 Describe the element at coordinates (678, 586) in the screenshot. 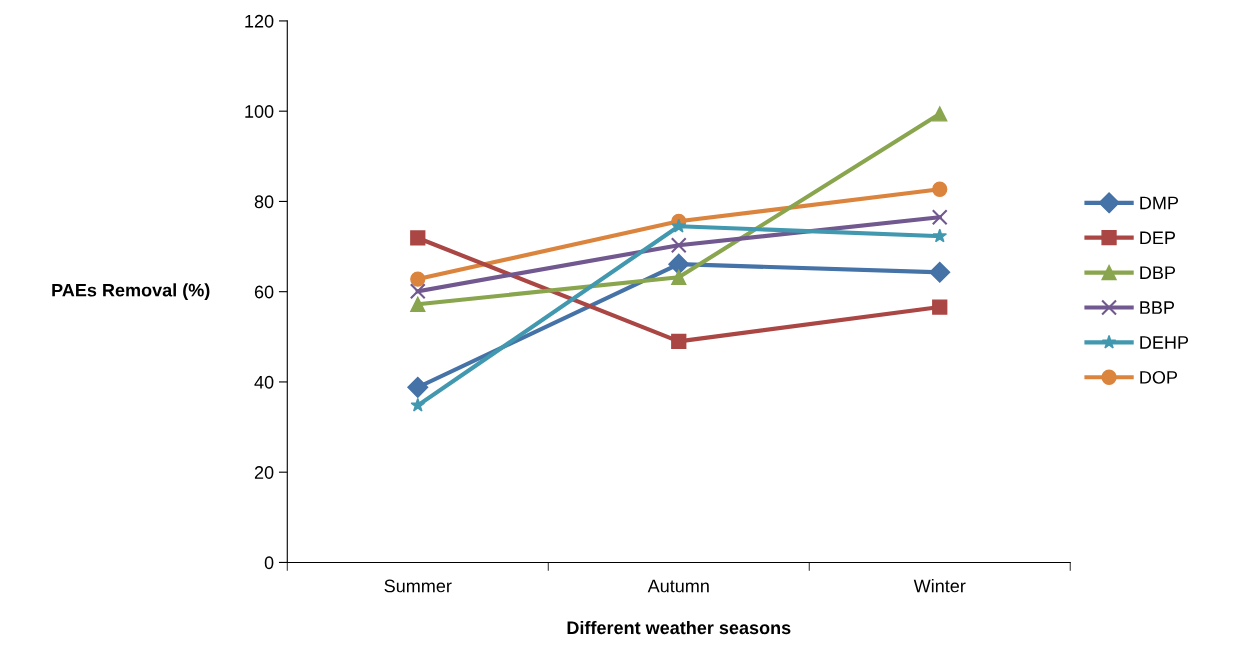

I see `x-tick-label: Autumn` at that location.